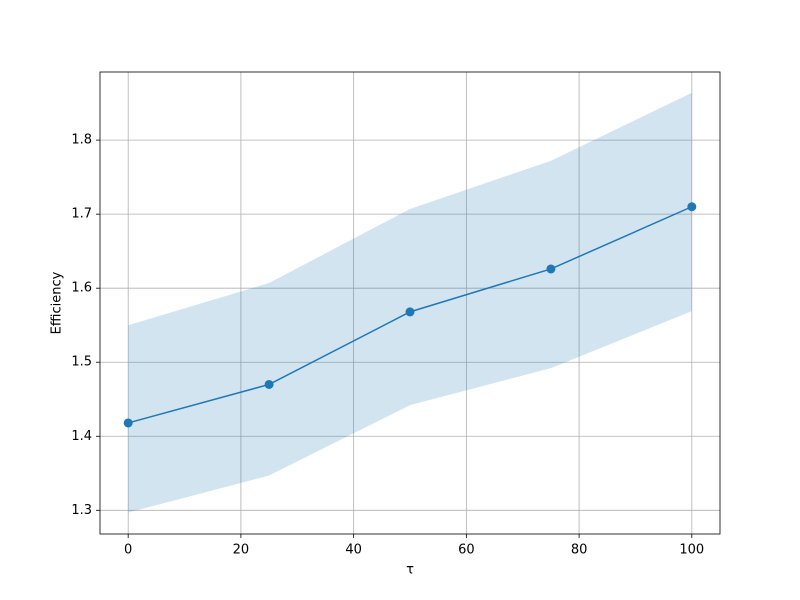  What do you see at coordinates (81, 214) in the screenshot?
I see `y-tick-label: 1.7` at bounding box center [81, 214].